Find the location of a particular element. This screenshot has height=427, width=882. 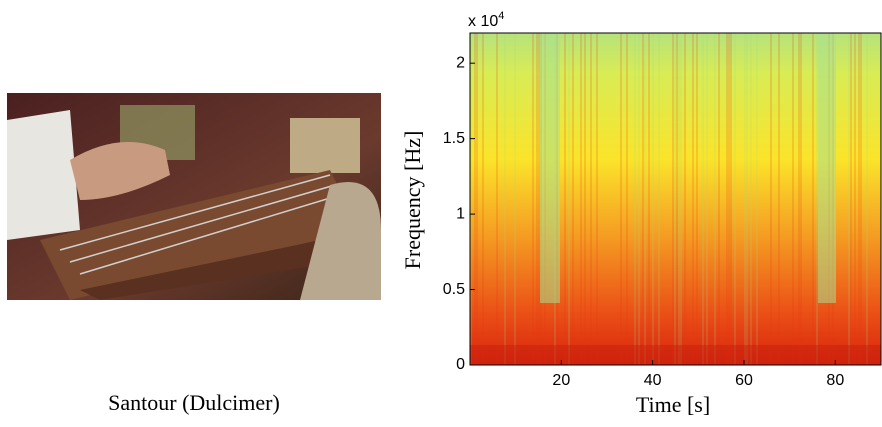

y-tick-label: 2 is located at coordinates (460, 62).